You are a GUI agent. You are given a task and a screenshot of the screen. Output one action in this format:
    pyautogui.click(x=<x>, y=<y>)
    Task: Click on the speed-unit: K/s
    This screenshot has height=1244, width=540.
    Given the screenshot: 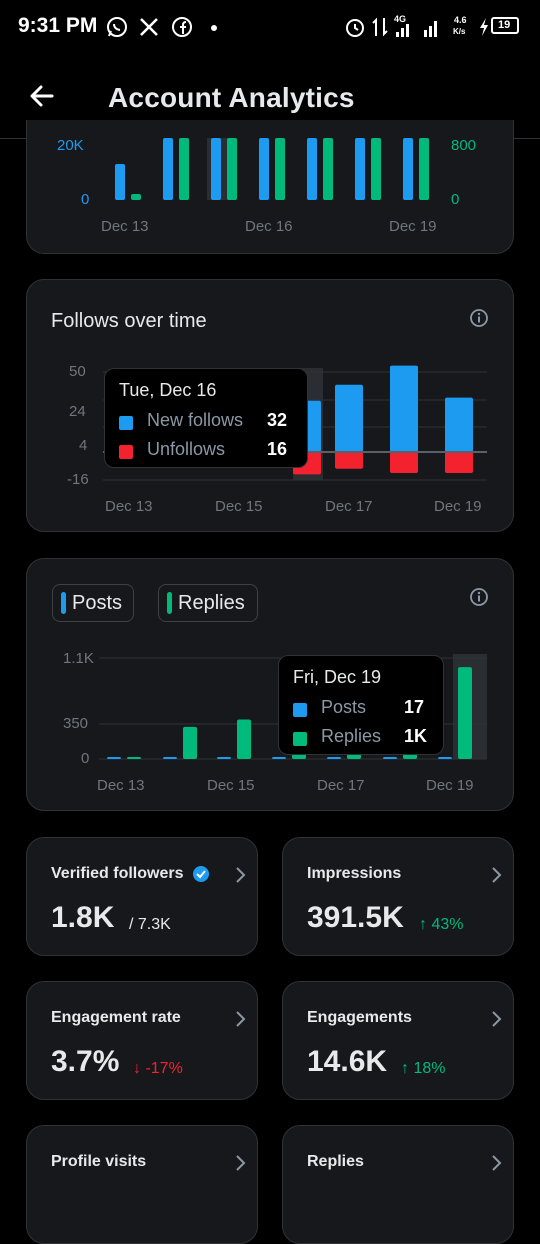 What is the action you would take?
    pyautogui.click(x=459, y=31)
    